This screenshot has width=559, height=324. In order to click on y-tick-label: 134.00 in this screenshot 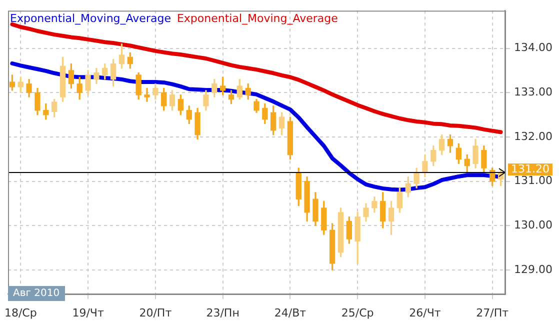, I will do `click(533, 47)`.